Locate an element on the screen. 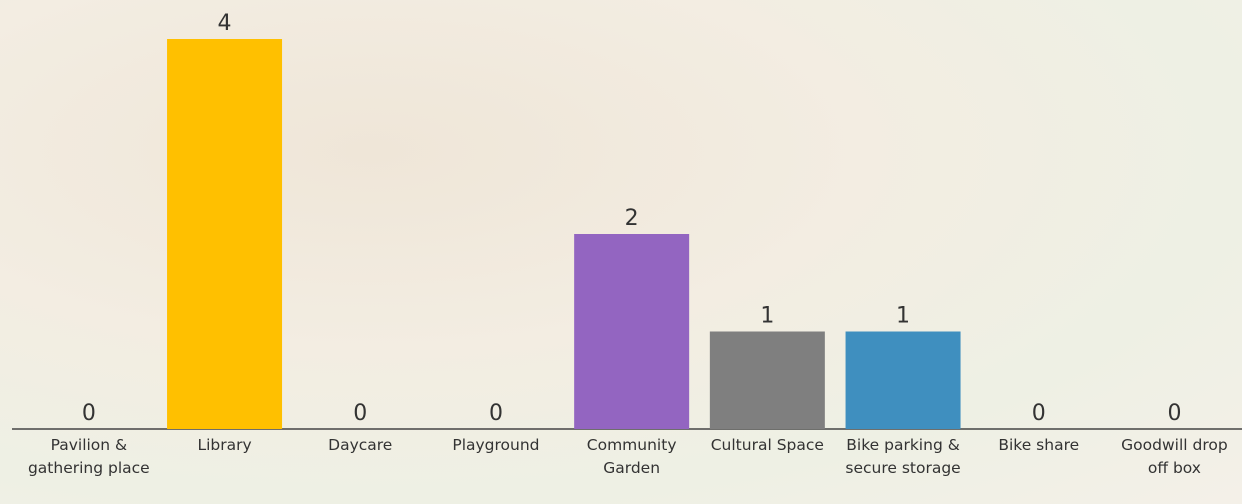 The width and height of the screenshot is (1242, 504). x-tick-label: Cultural Space is located at coordinates (767, 445).